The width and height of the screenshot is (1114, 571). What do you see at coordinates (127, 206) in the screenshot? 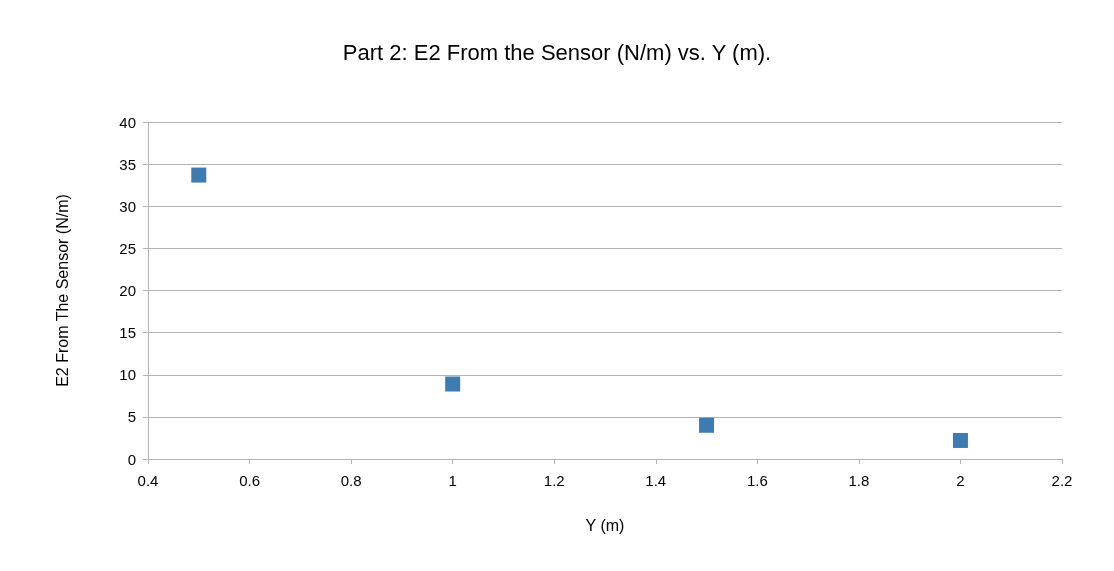
I see `y-tick-label: 30` at bounding box center [127, 206].